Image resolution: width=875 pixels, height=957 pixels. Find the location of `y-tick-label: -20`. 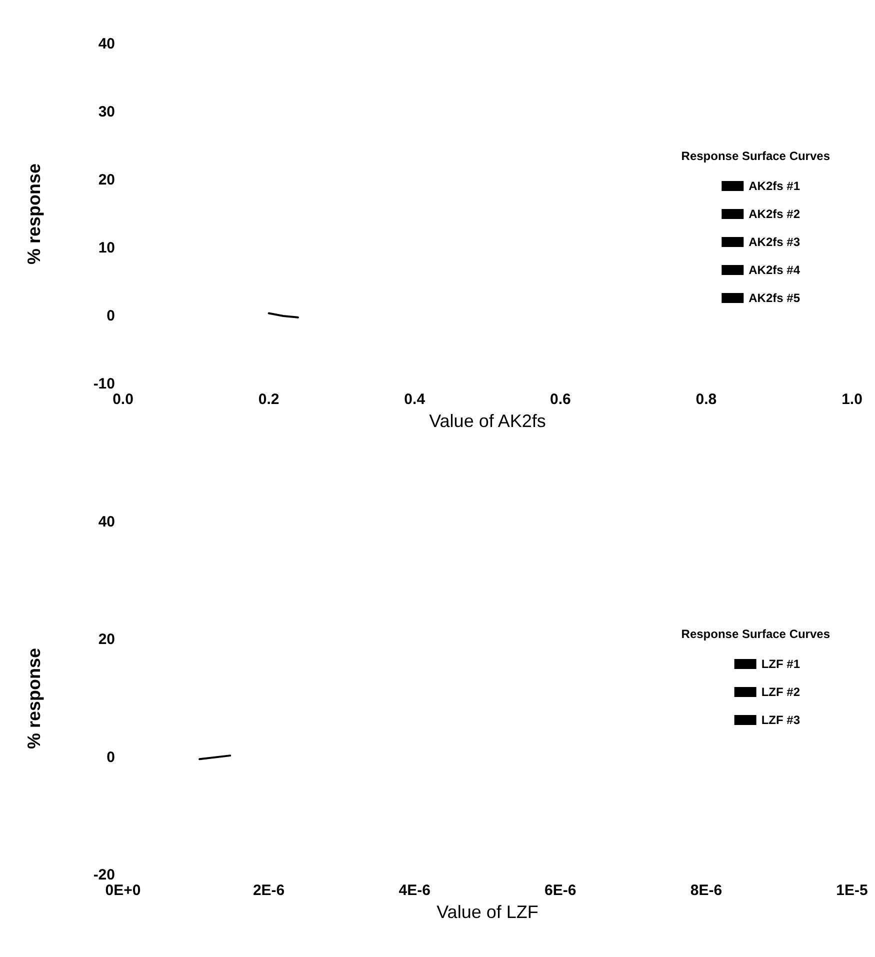

y-tick-label: -20 is located at coordinates (104, 875).